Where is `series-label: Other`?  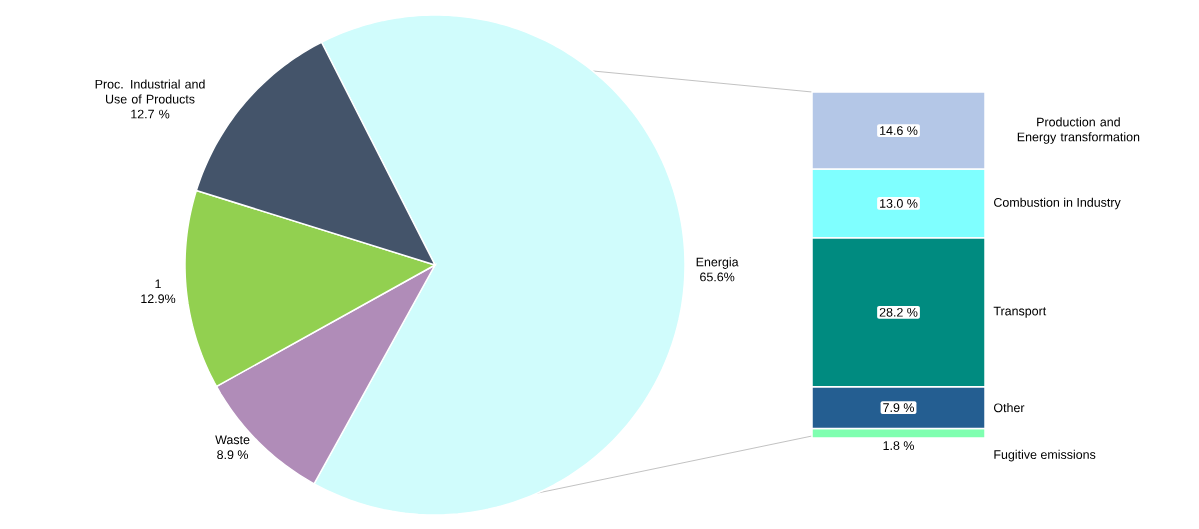
series-label: Other is located at coordinates (1009, 408).